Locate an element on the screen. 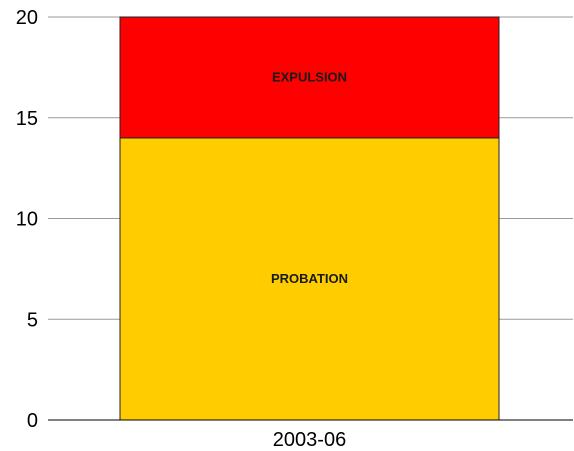 This screenshot has width=574, height=451. x-tick-label: 2003-06 is located at coordinates (309, 440).